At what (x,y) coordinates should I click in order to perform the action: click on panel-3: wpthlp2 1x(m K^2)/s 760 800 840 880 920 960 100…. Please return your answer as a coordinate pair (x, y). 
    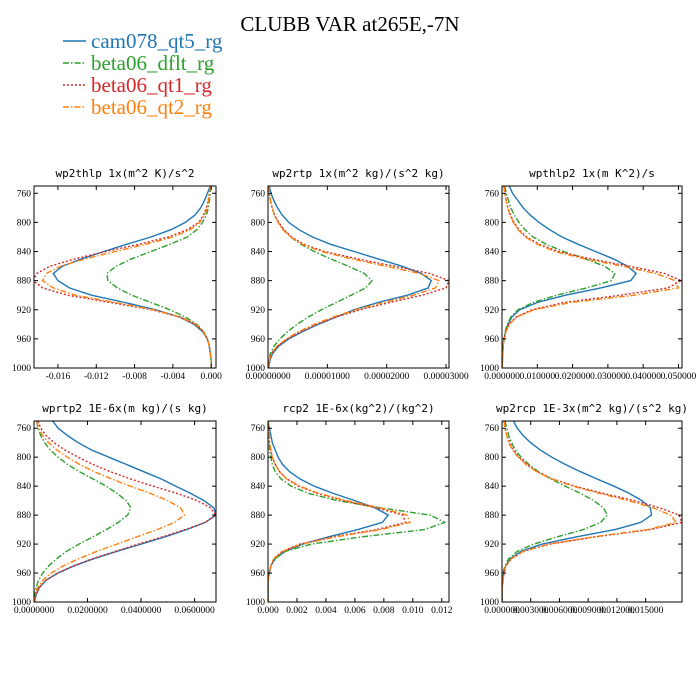
    Looking at the image, I should click on (588, 274).